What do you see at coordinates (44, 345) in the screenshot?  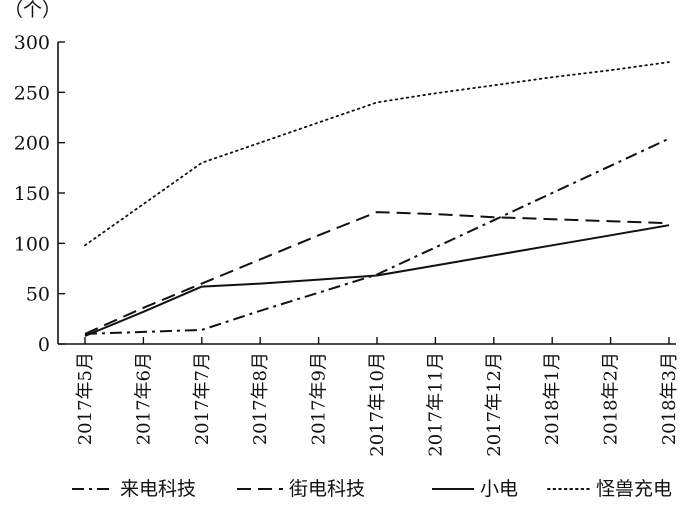 I see `y-tick-label: 0` at bounding box center [44, 345].